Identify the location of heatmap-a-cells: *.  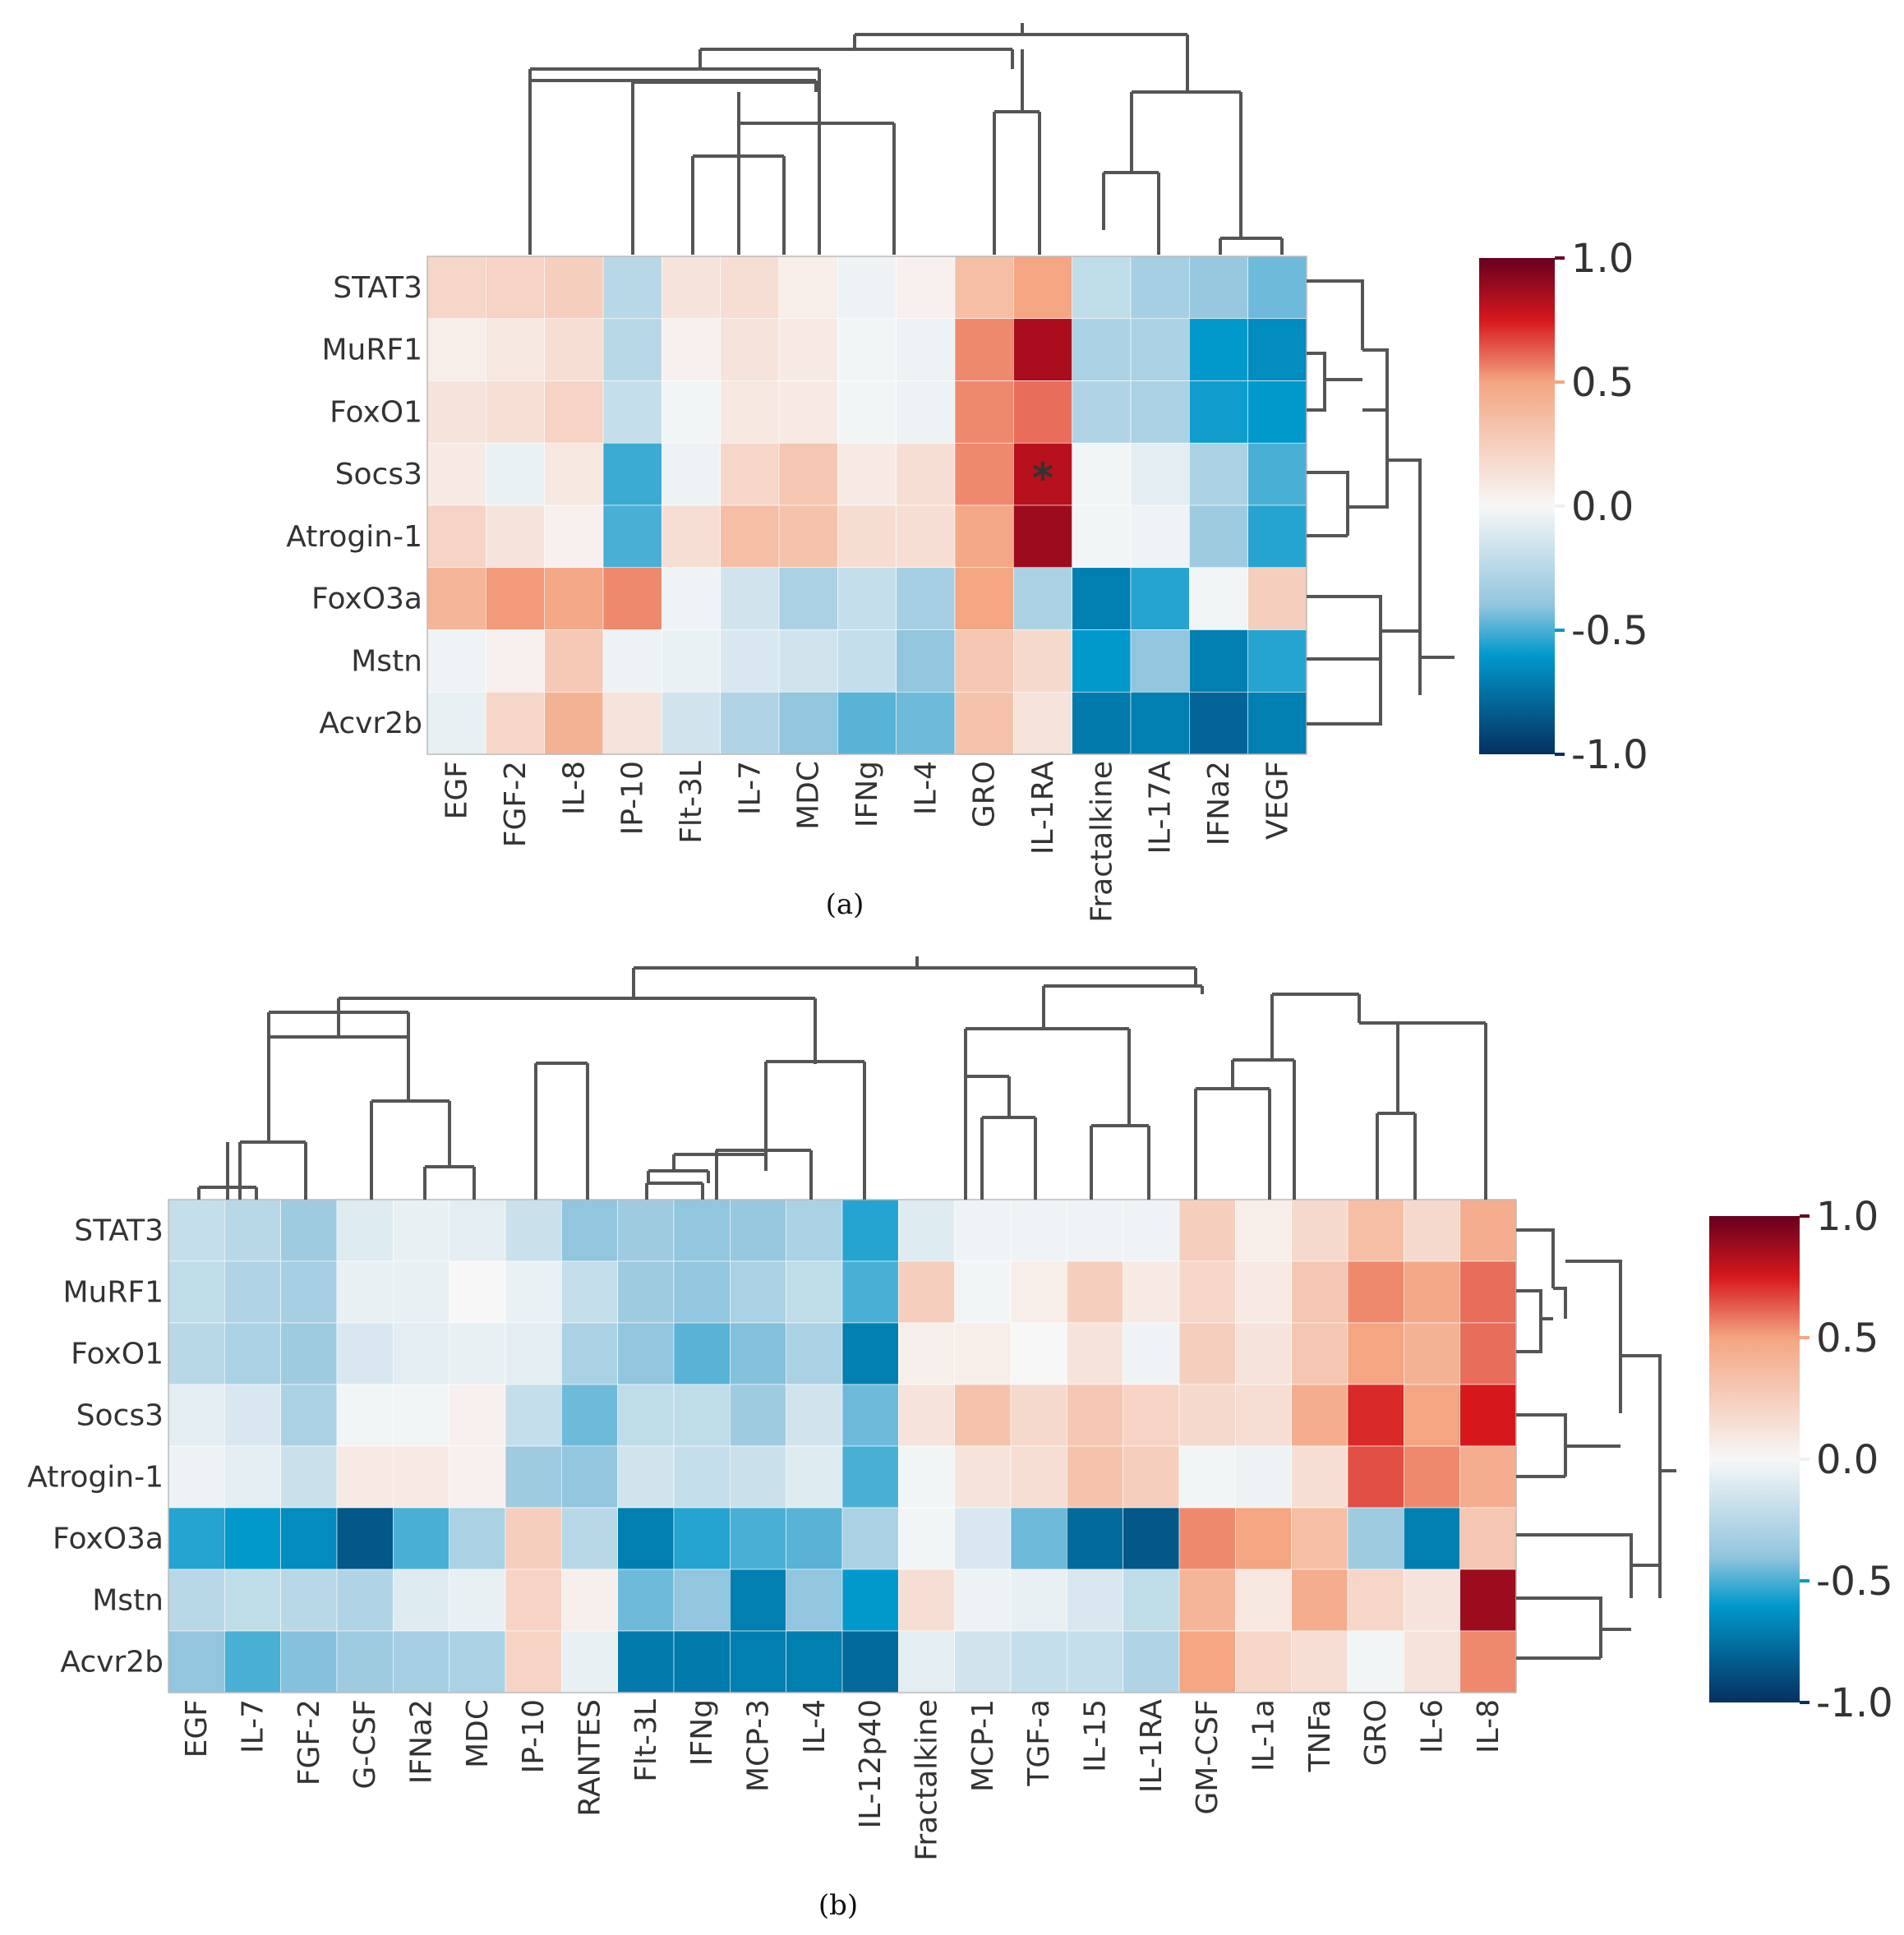
(866, 505).